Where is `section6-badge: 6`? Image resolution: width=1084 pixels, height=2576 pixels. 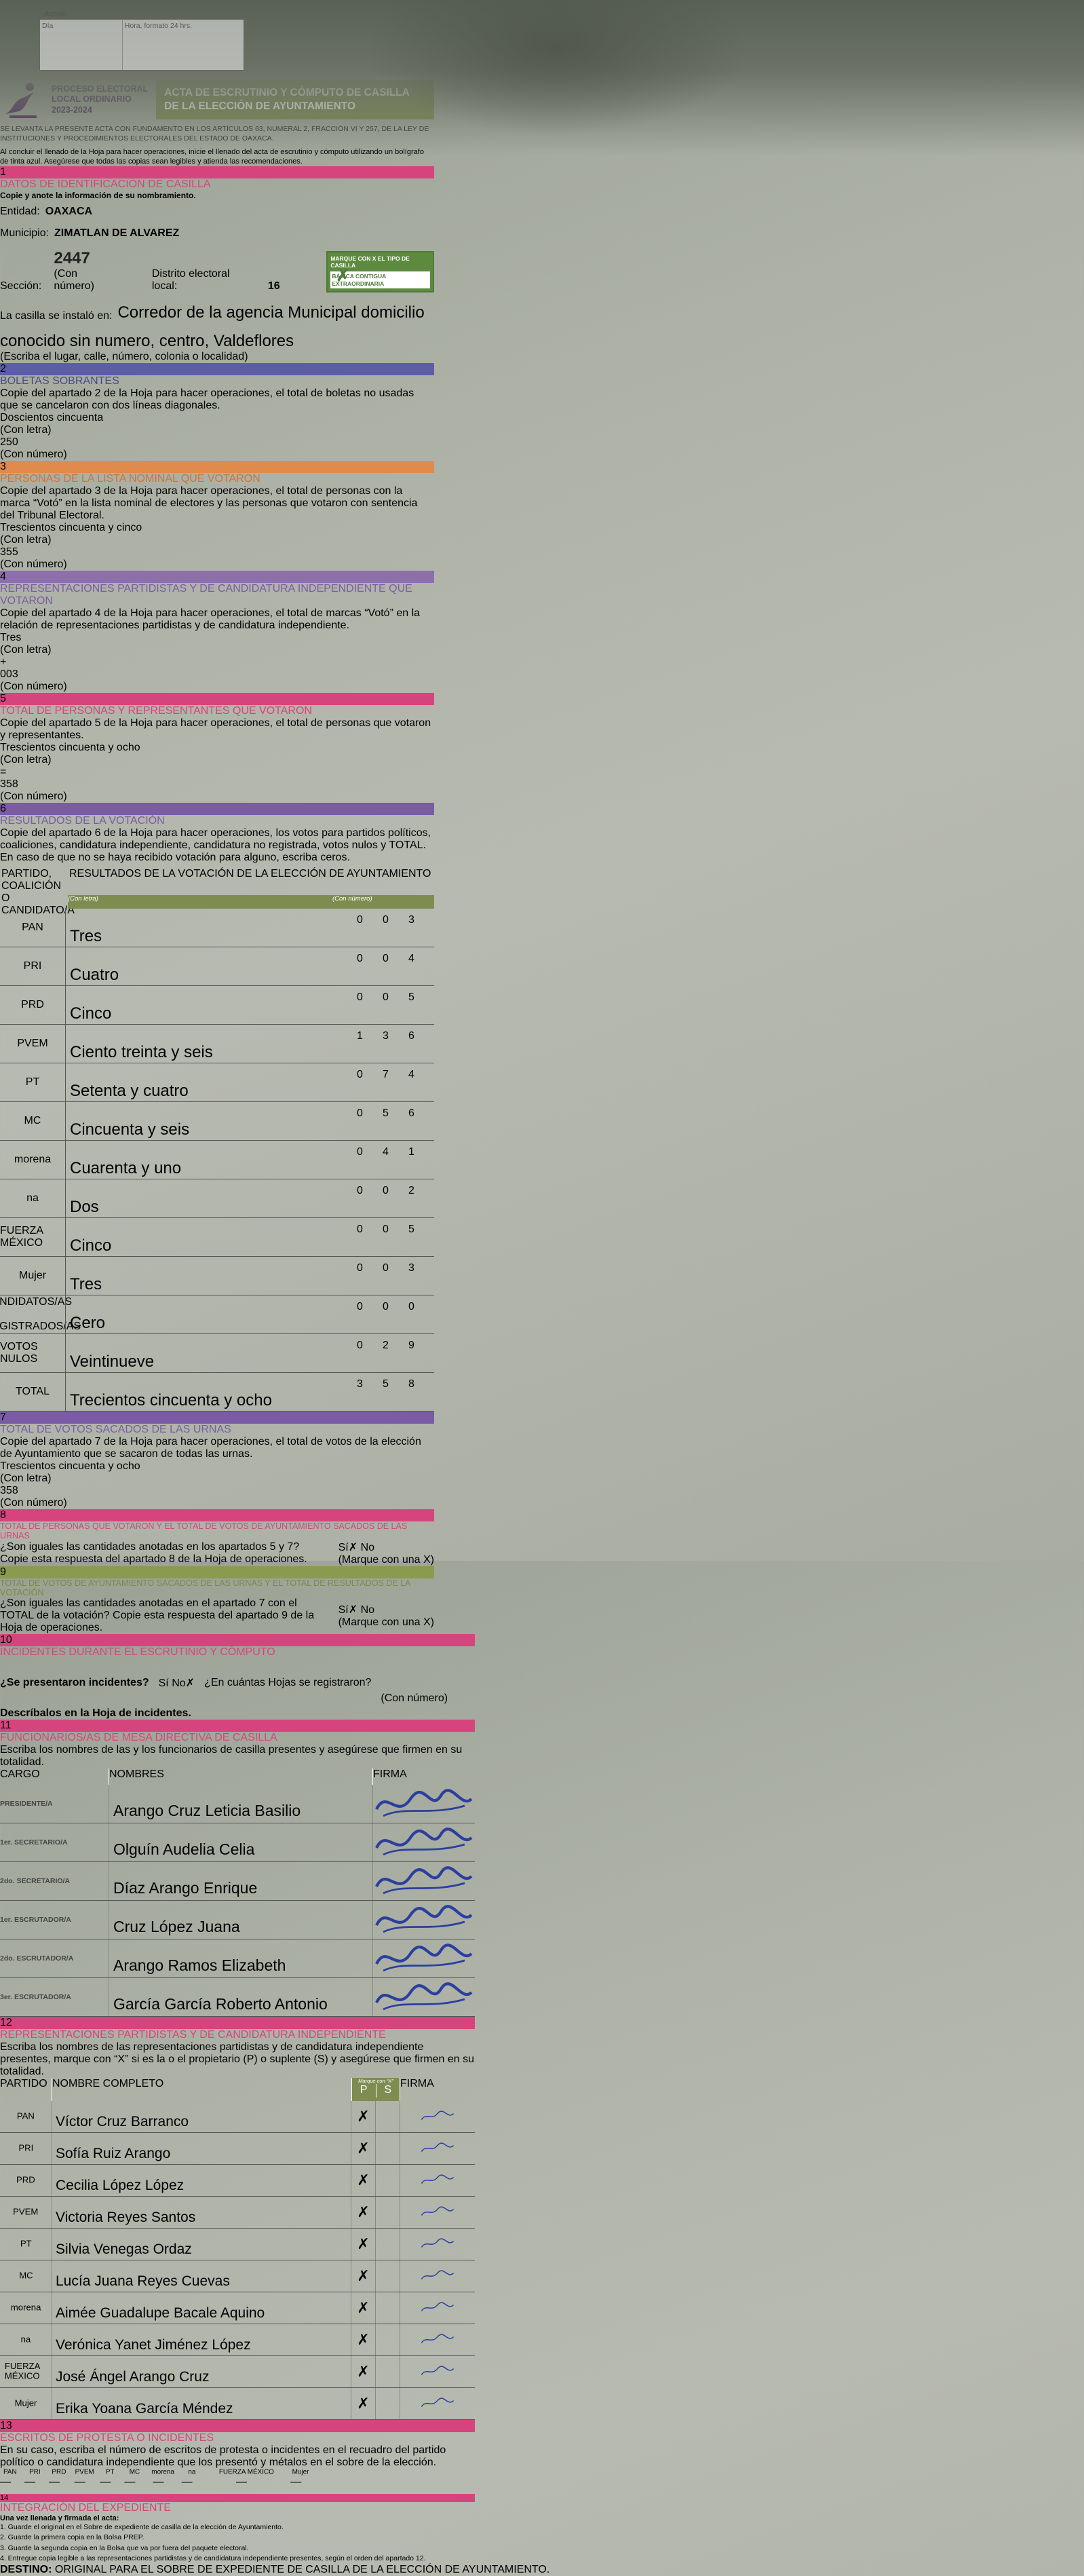 section6-badge: 6 is located at coordinates (217, 809).